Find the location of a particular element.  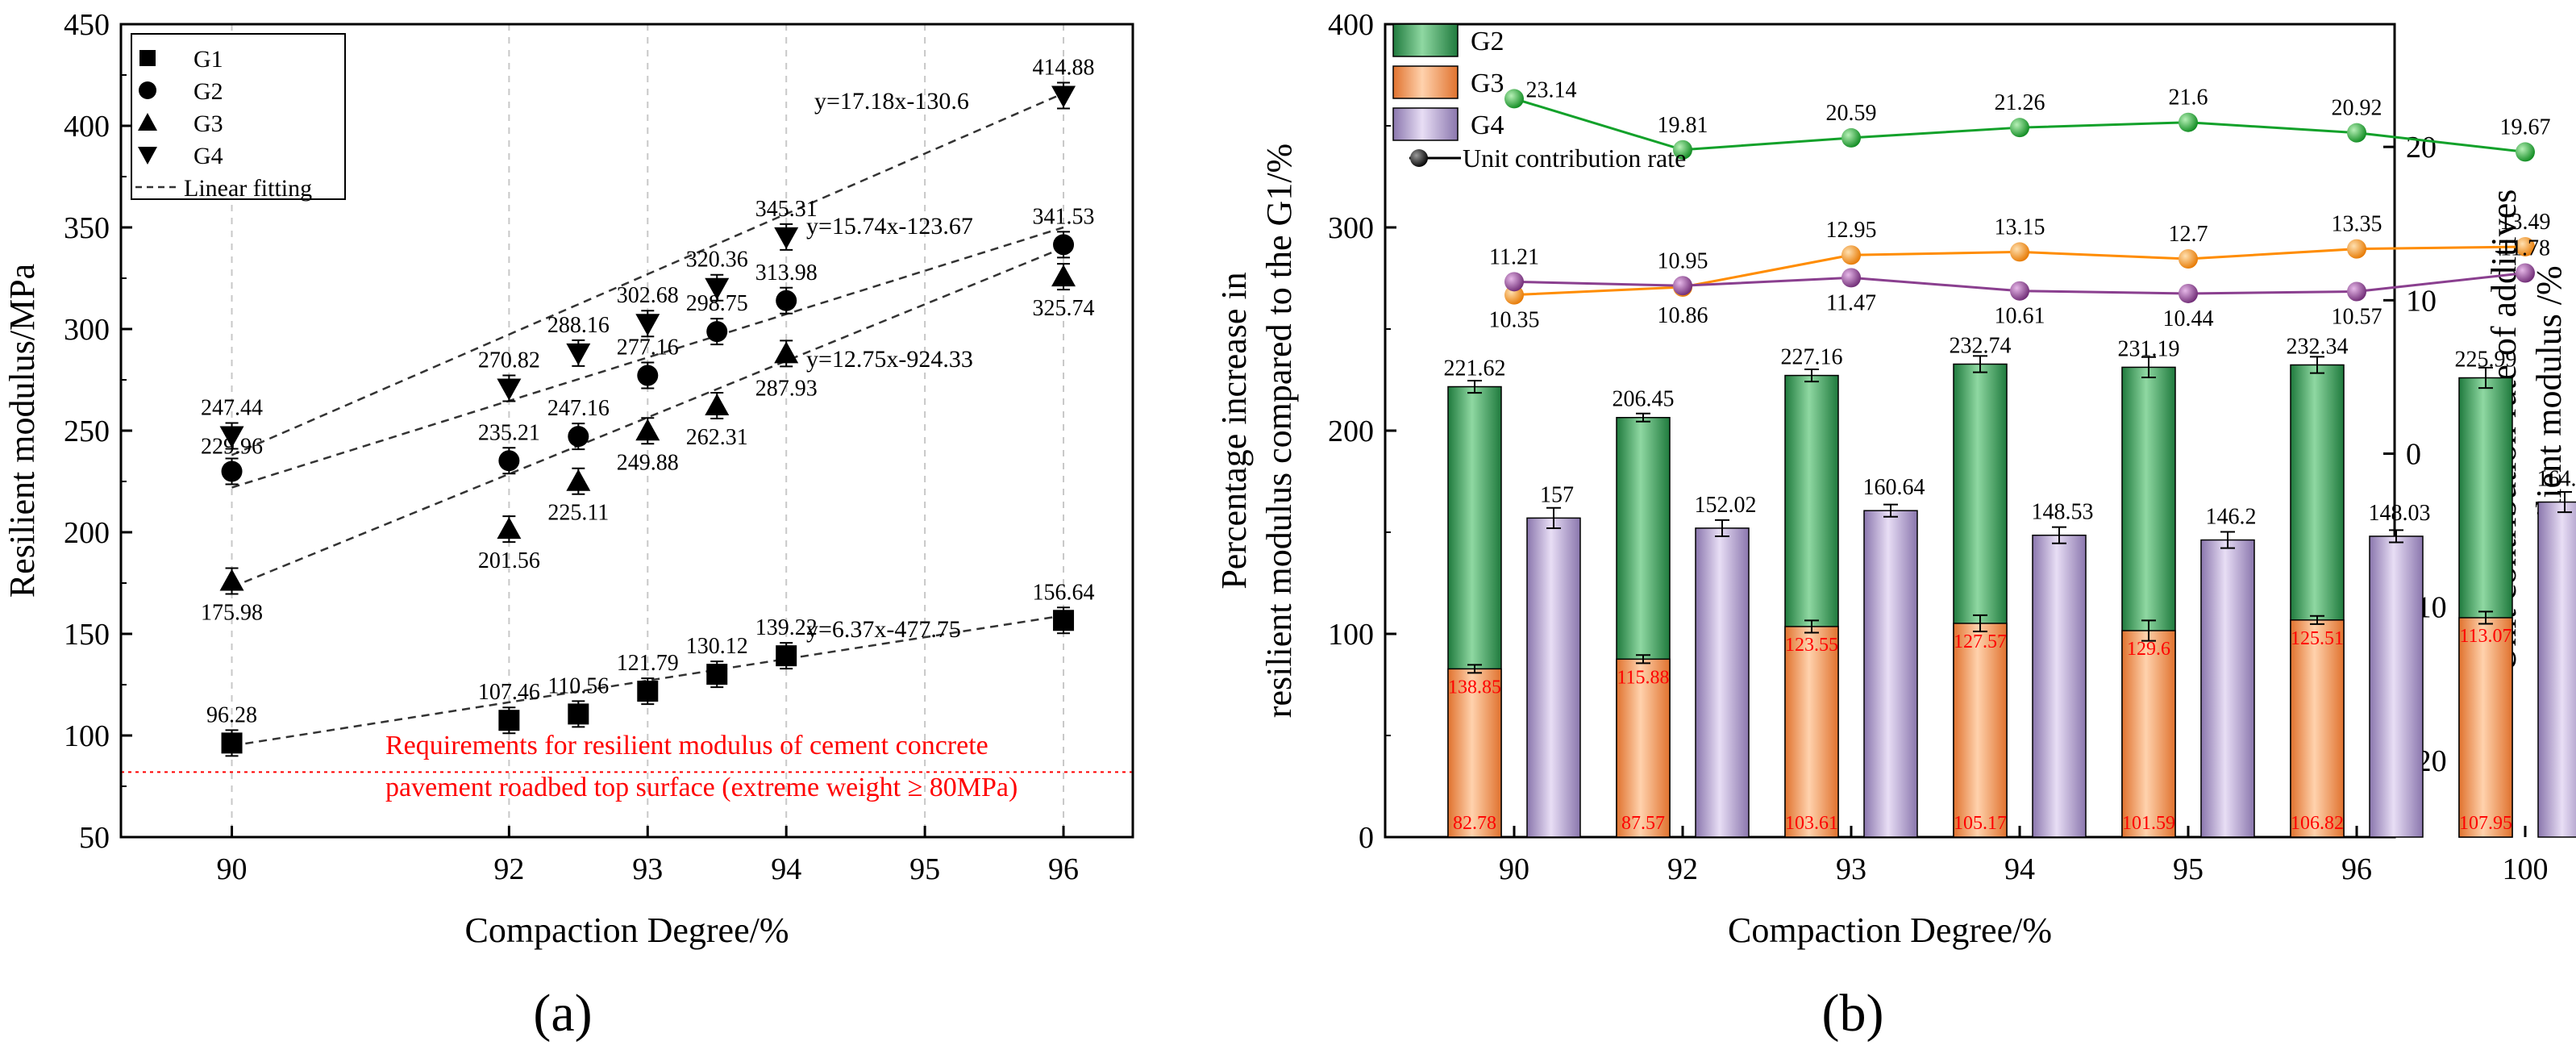

y-tick-label: 350 is located at coordinates (87, 228).